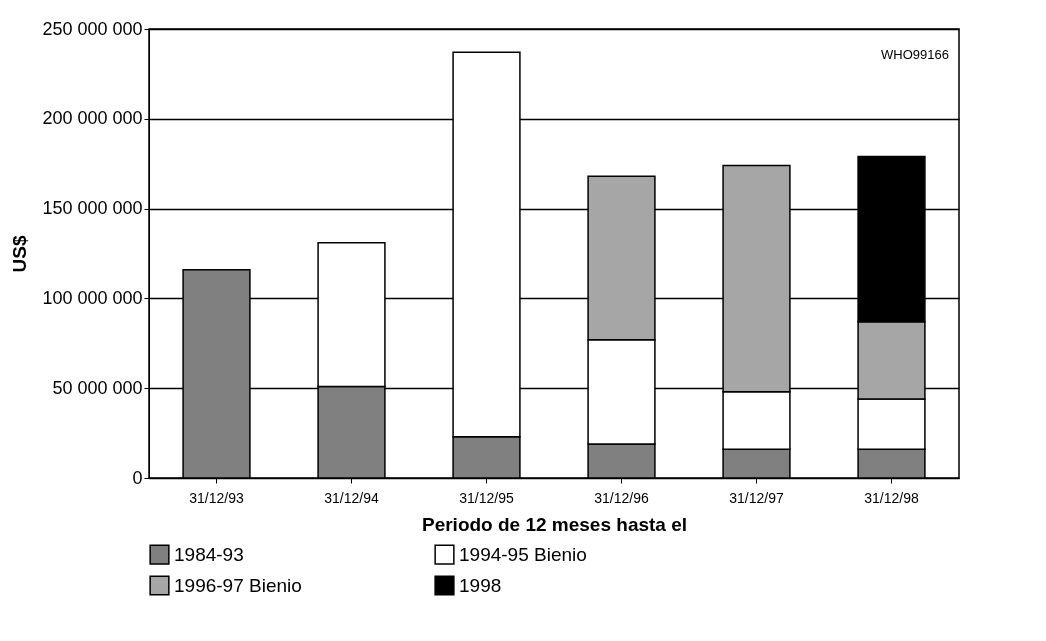 The height and width of the screenshot is (641, 1046). What do you see at coordinates (137, 477) in the screenshot?
I see `y-tick-label: 0` at bounding box center [137, 477].